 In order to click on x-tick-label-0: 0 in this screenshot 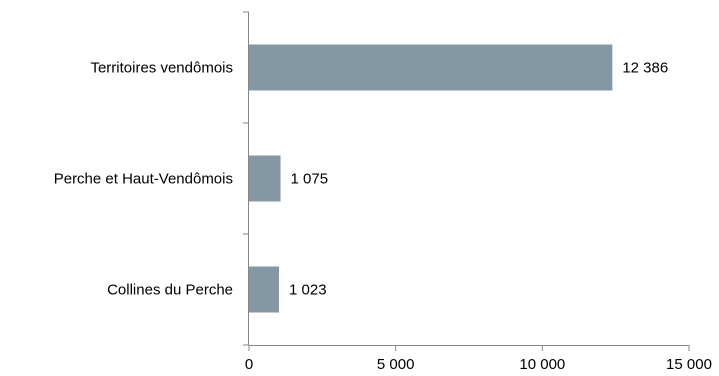, I will do `click(249, 364)`.